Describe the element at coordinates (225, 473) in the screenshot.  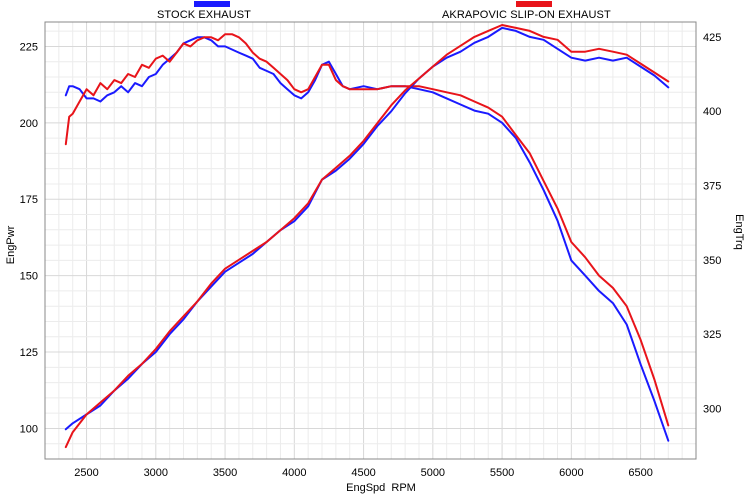
I see `x-tick-label: 3500` at that location.